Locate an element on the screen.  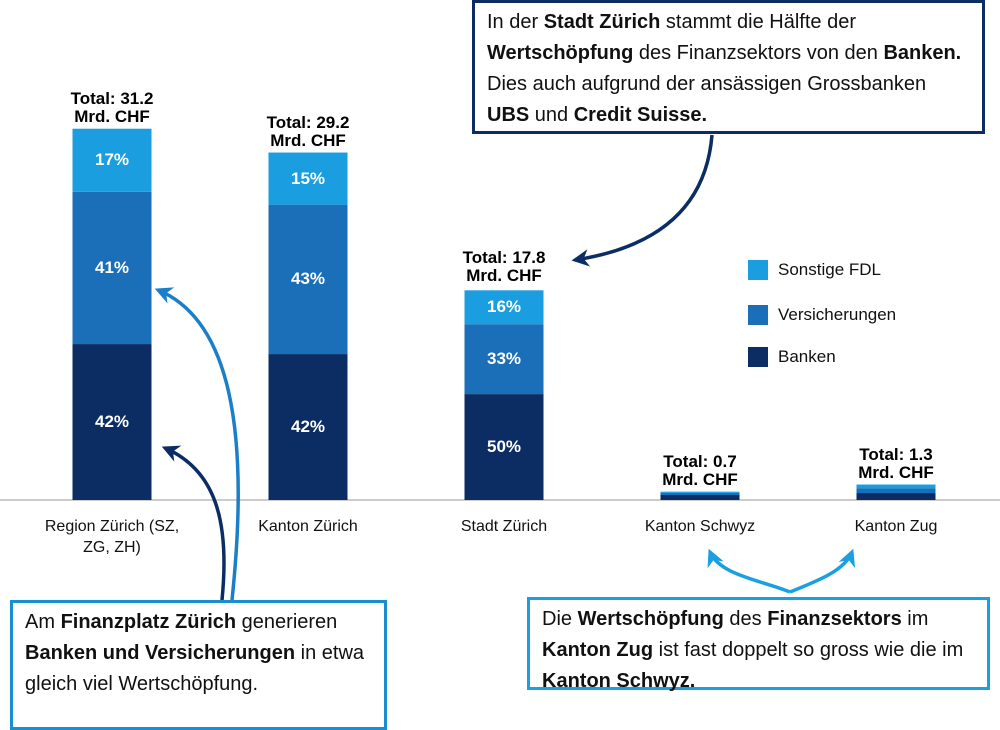
data-label: 15% is located at coordinates (308, 178).